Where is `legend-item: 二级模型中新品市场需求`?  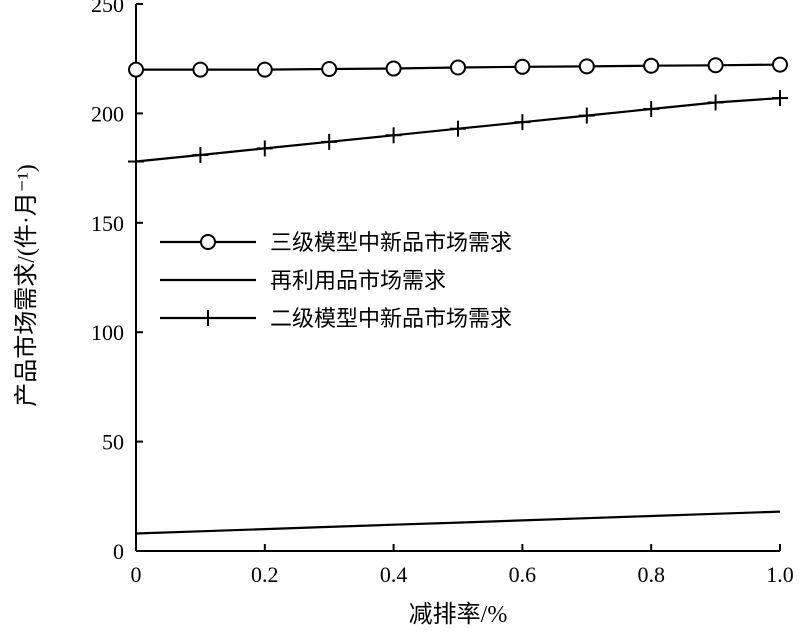
legend-item: 二级模型中新品市场需求 is located at coordinates (336, 319).